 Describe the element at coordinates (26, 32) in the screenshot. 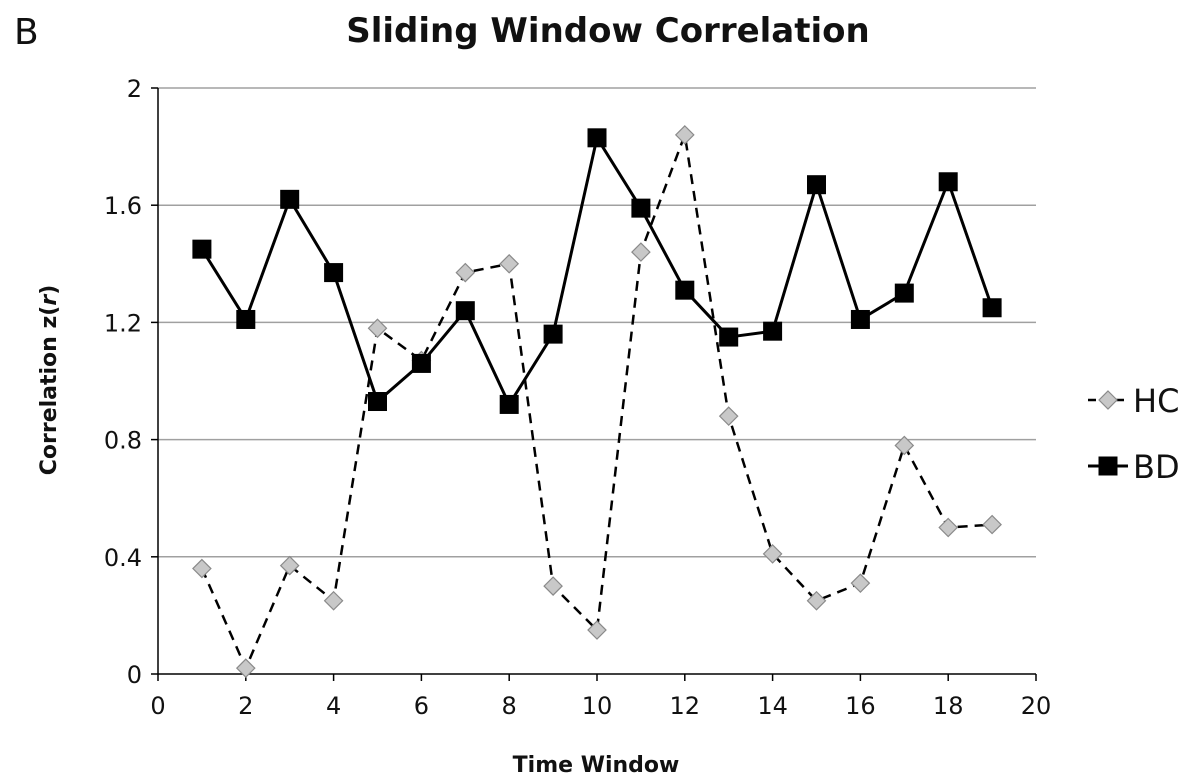

I see `panel-label: B` at that location.